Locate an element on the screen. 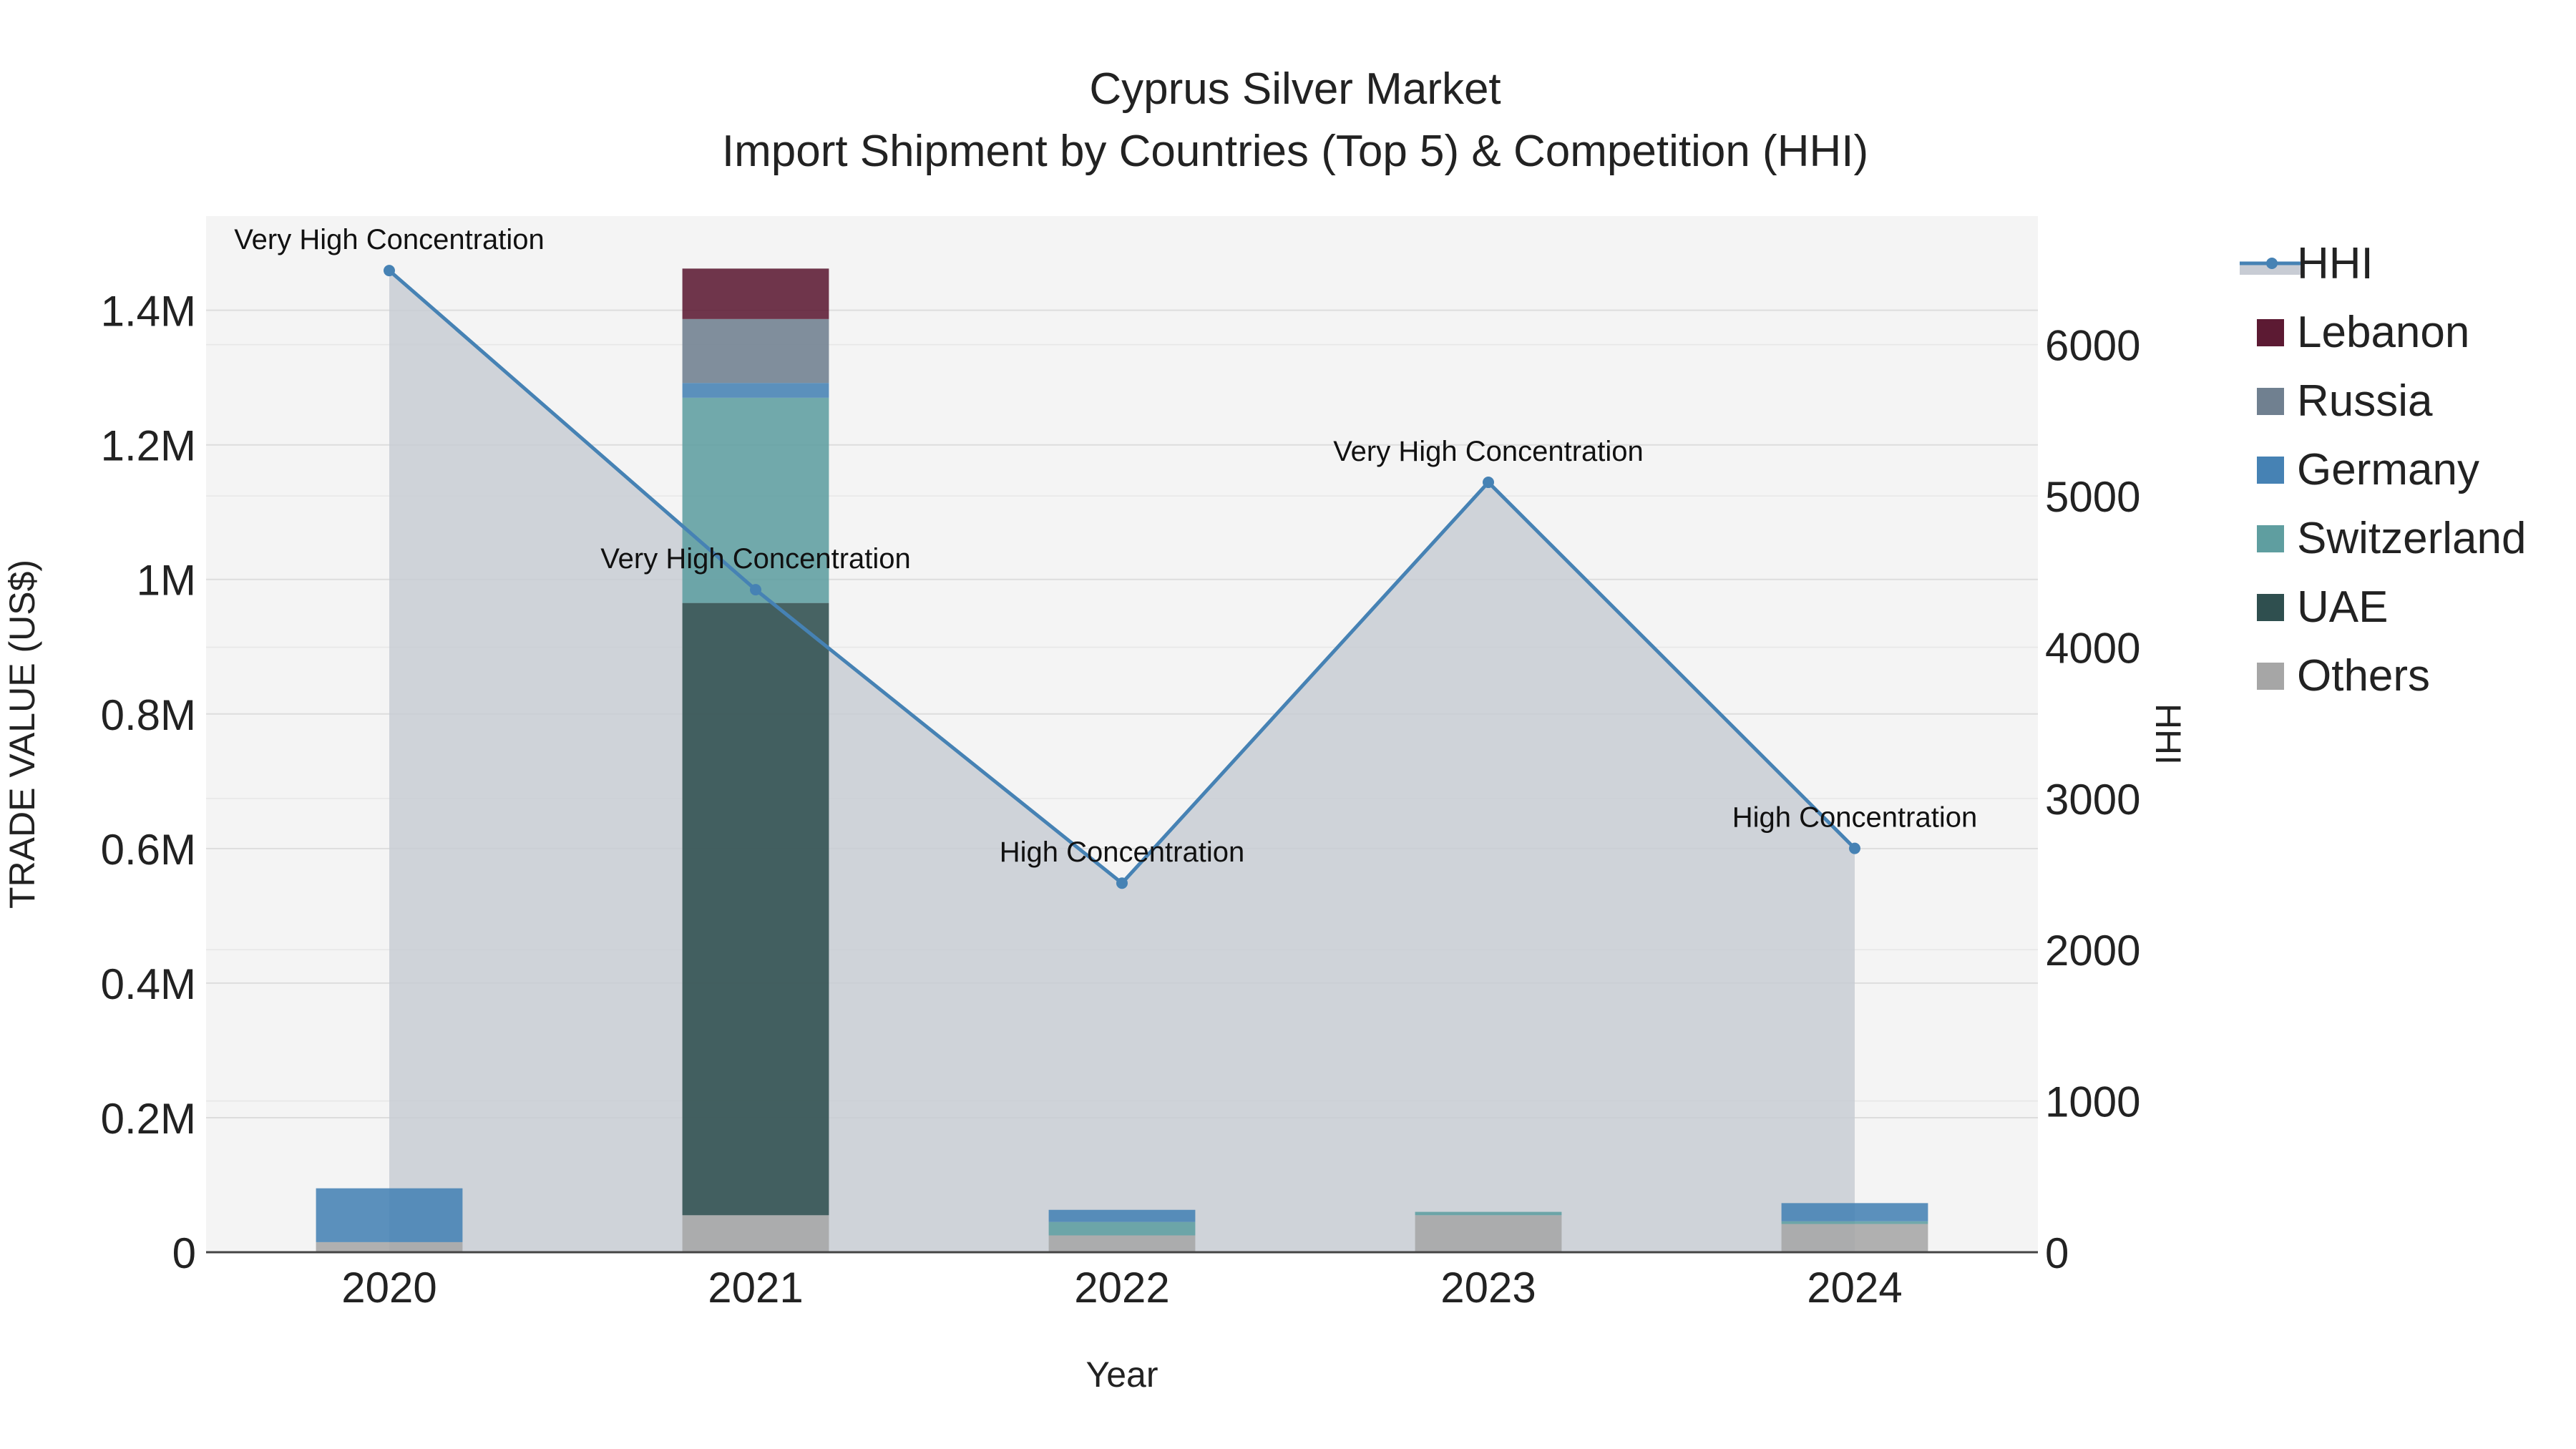 The image size is (2576, 1449). hhi-point-2023 is located at coordinates (1488, 483).